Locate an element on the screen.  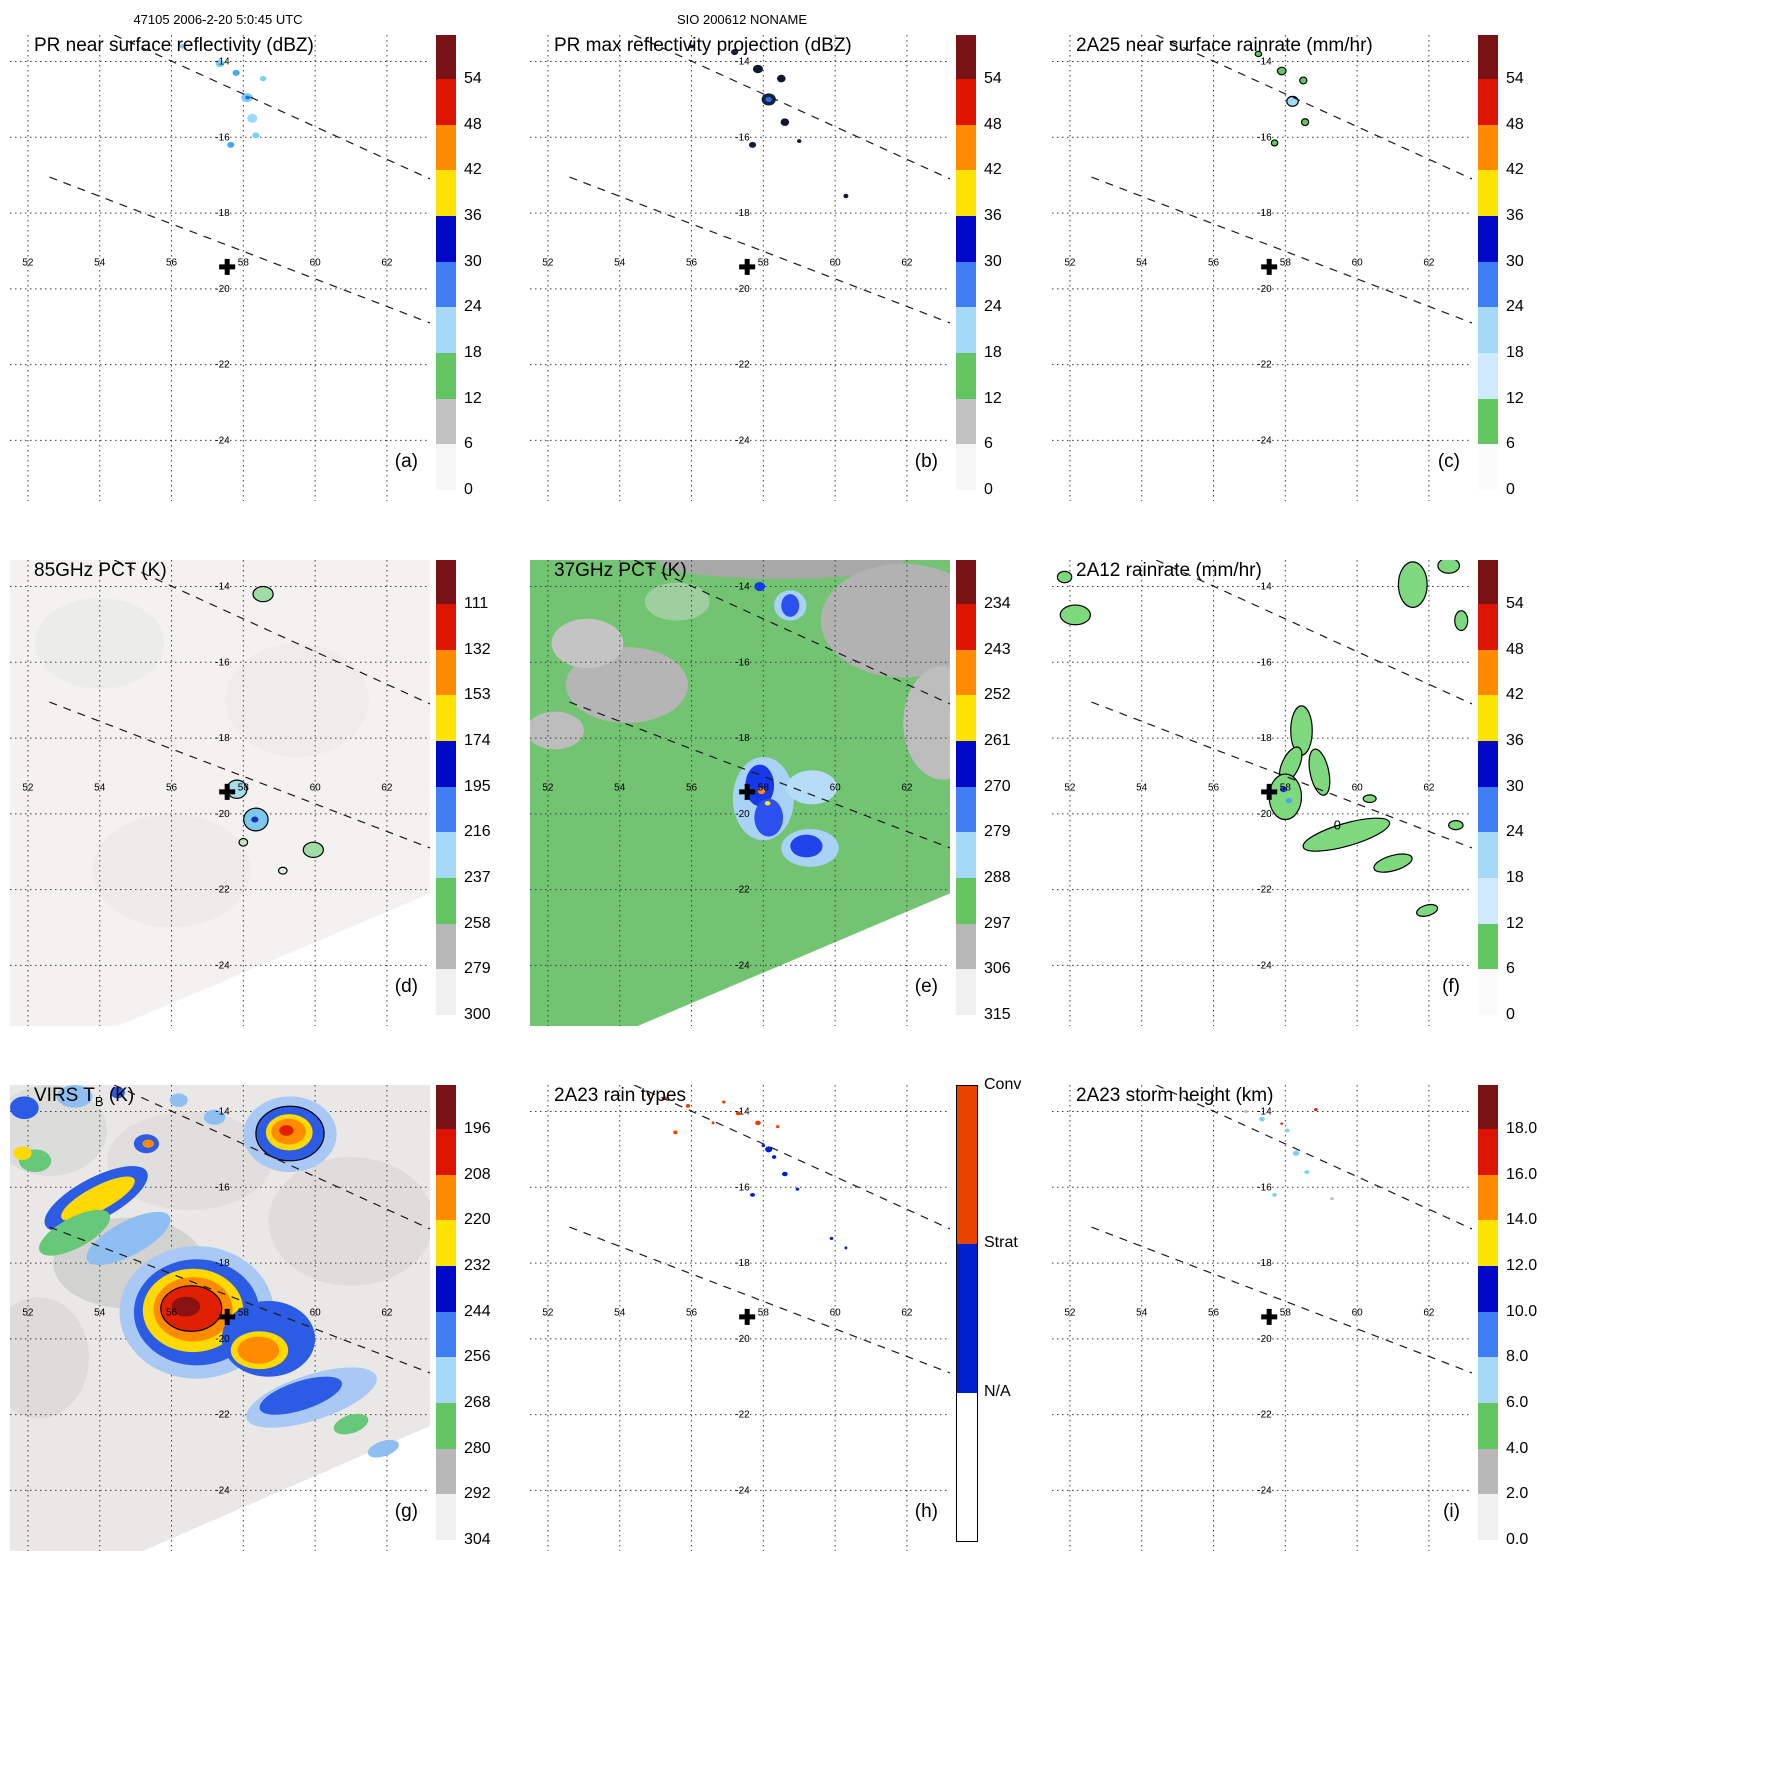
map-canvas-d: 52 54 56 58 60 62 -14 -16 -18 -20 -22 -24 is located at coordinates (220, 793).